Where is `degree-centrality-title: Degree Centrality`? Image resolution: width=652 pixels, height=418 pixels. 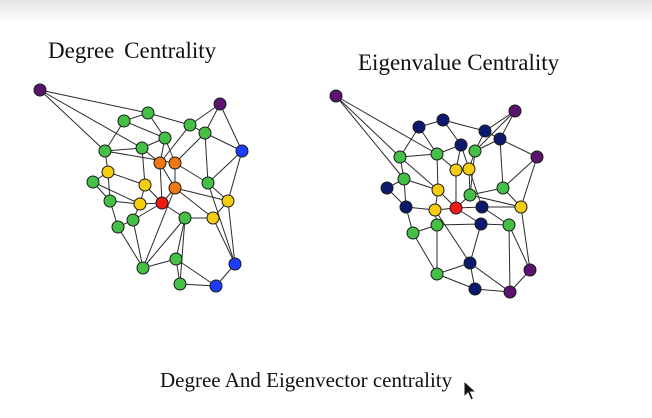
degree-centrality-title: Degree Centrality is located at coordinates (132, 50).